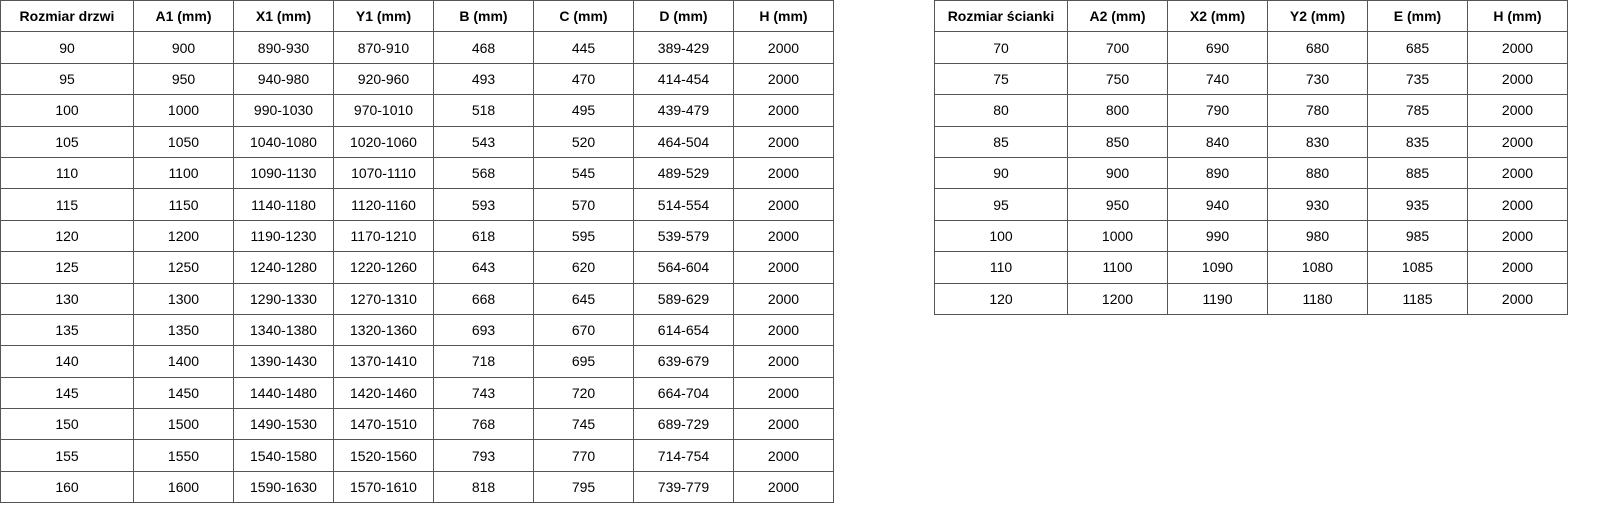 Image resolution: width=1600 pixels, height=514 pixels. Describe the element at coordinates (583, 236) in the screenshot. I see `table-cell: 595` at that location.